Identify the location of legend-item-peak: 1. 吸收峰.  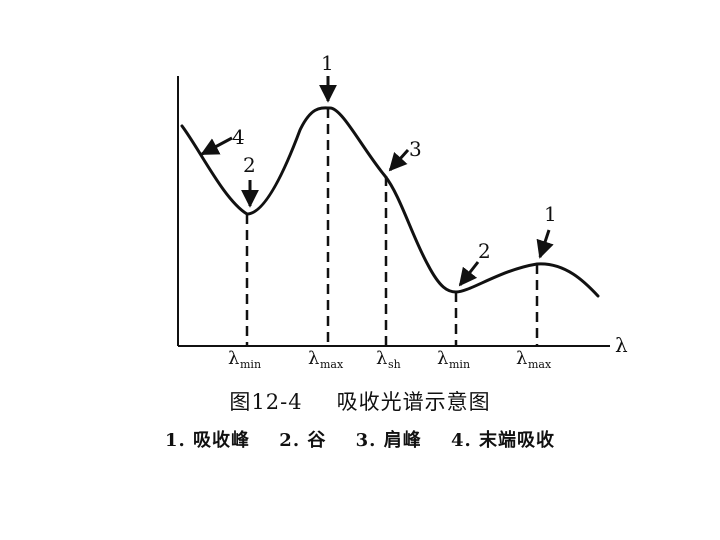
(207, 440).